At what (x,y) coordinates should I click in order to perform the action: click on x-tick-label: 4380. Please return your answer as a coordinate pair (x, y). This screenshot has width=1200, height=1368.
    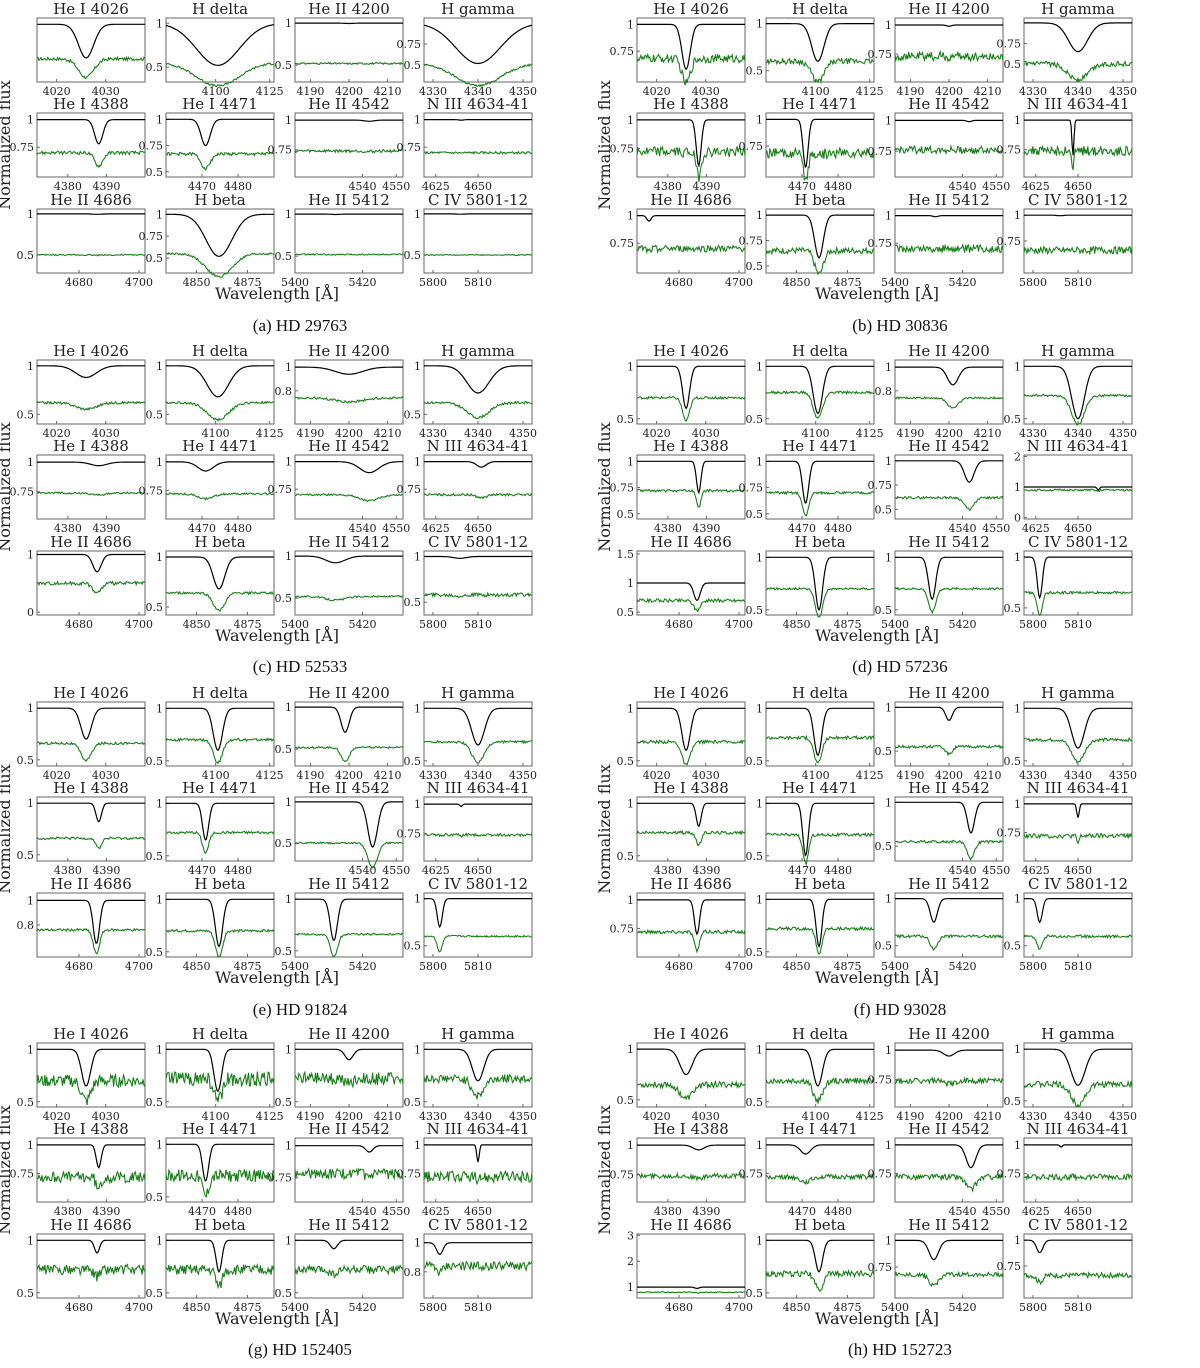
    Looking at the image, I should click on (668, 1211).